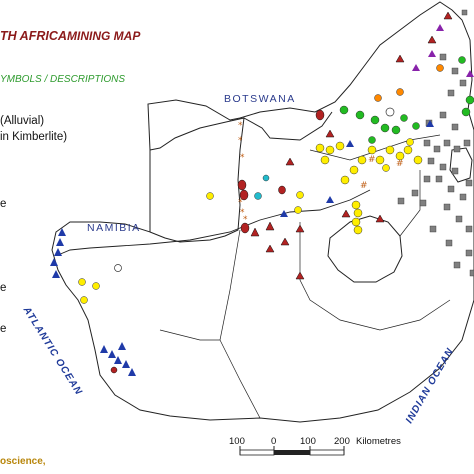 This screenshot has width=474, height=474. Describe the element at coordinates (22, 121) in the screenshot. I see `legend-item-alluvial: (Alluvial)` at that location.